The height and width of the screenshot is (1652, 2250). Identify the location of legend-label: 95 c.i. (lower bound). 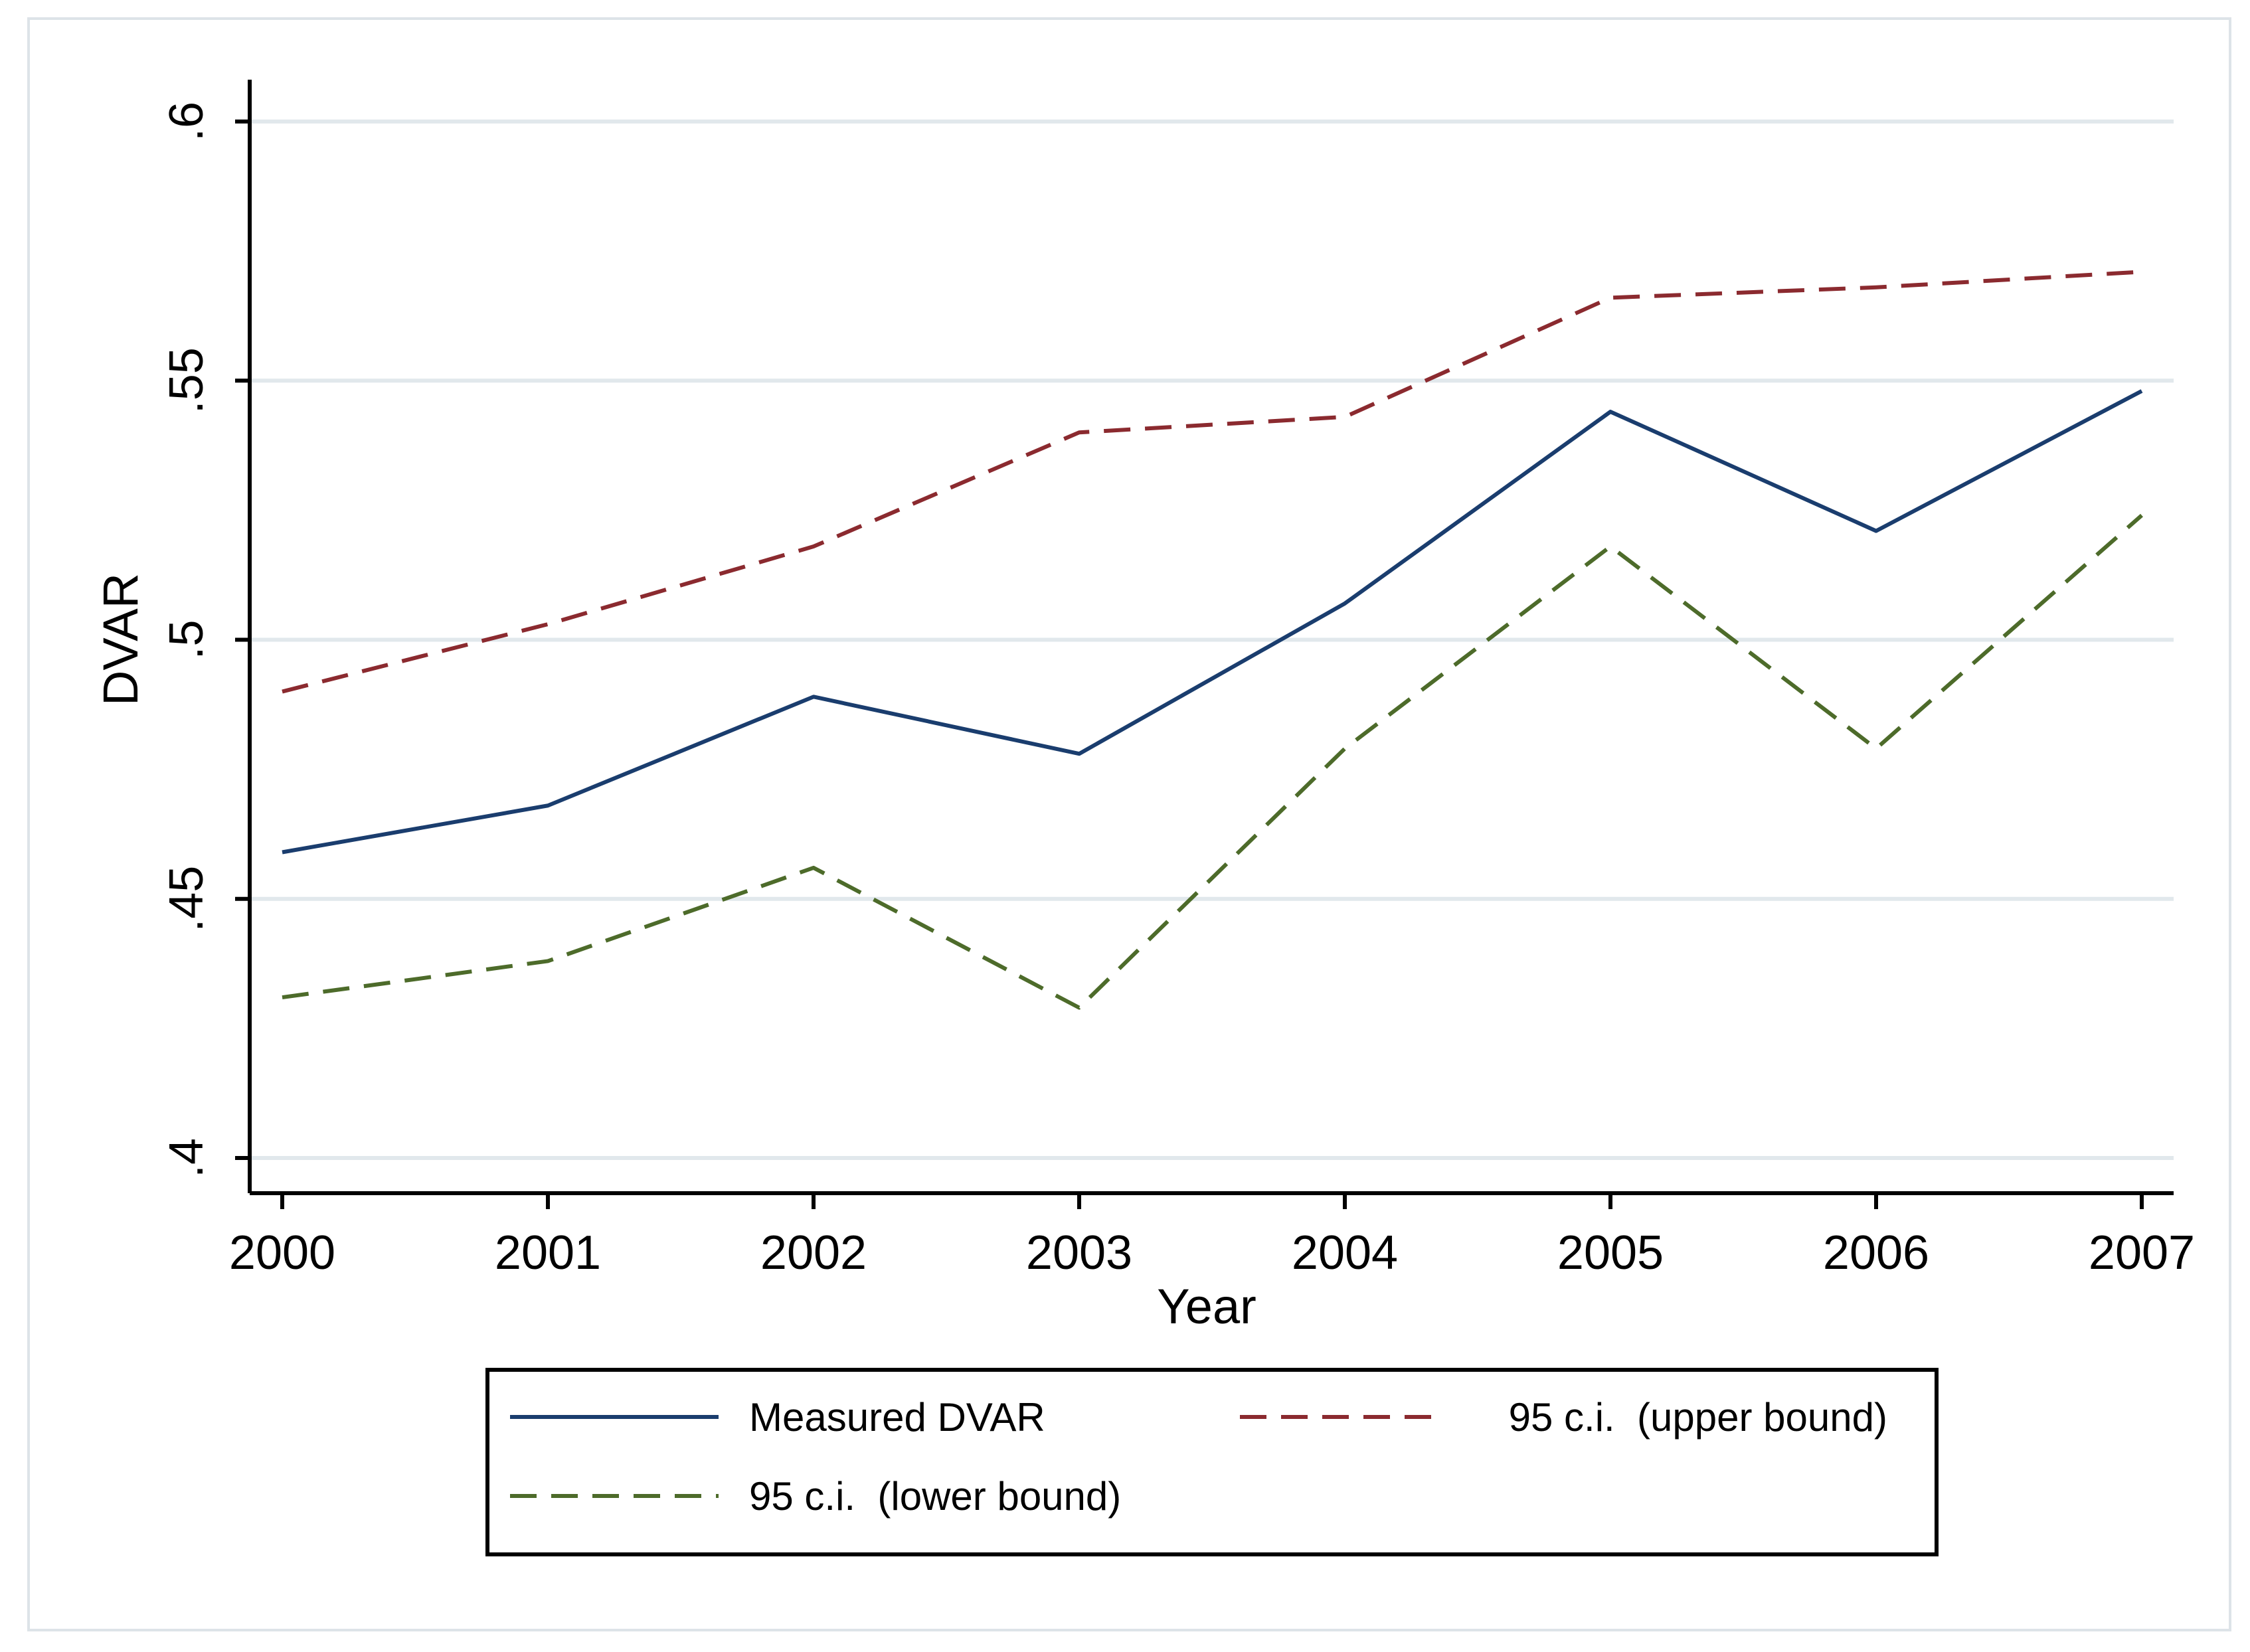
(935, 1496).